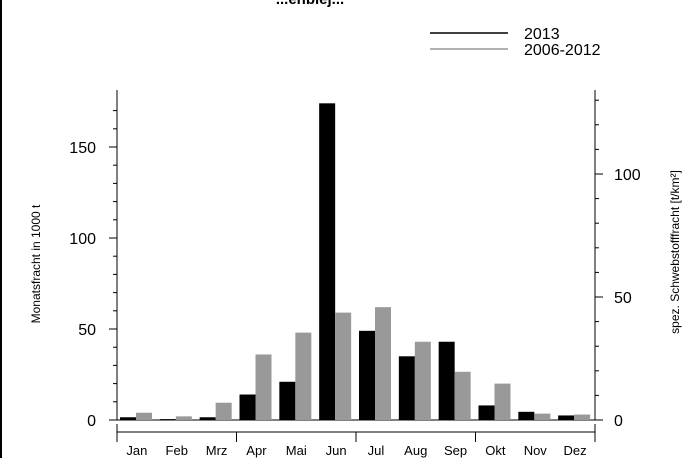  I want to click on x-tick-label: Feb, so click(177, 450).